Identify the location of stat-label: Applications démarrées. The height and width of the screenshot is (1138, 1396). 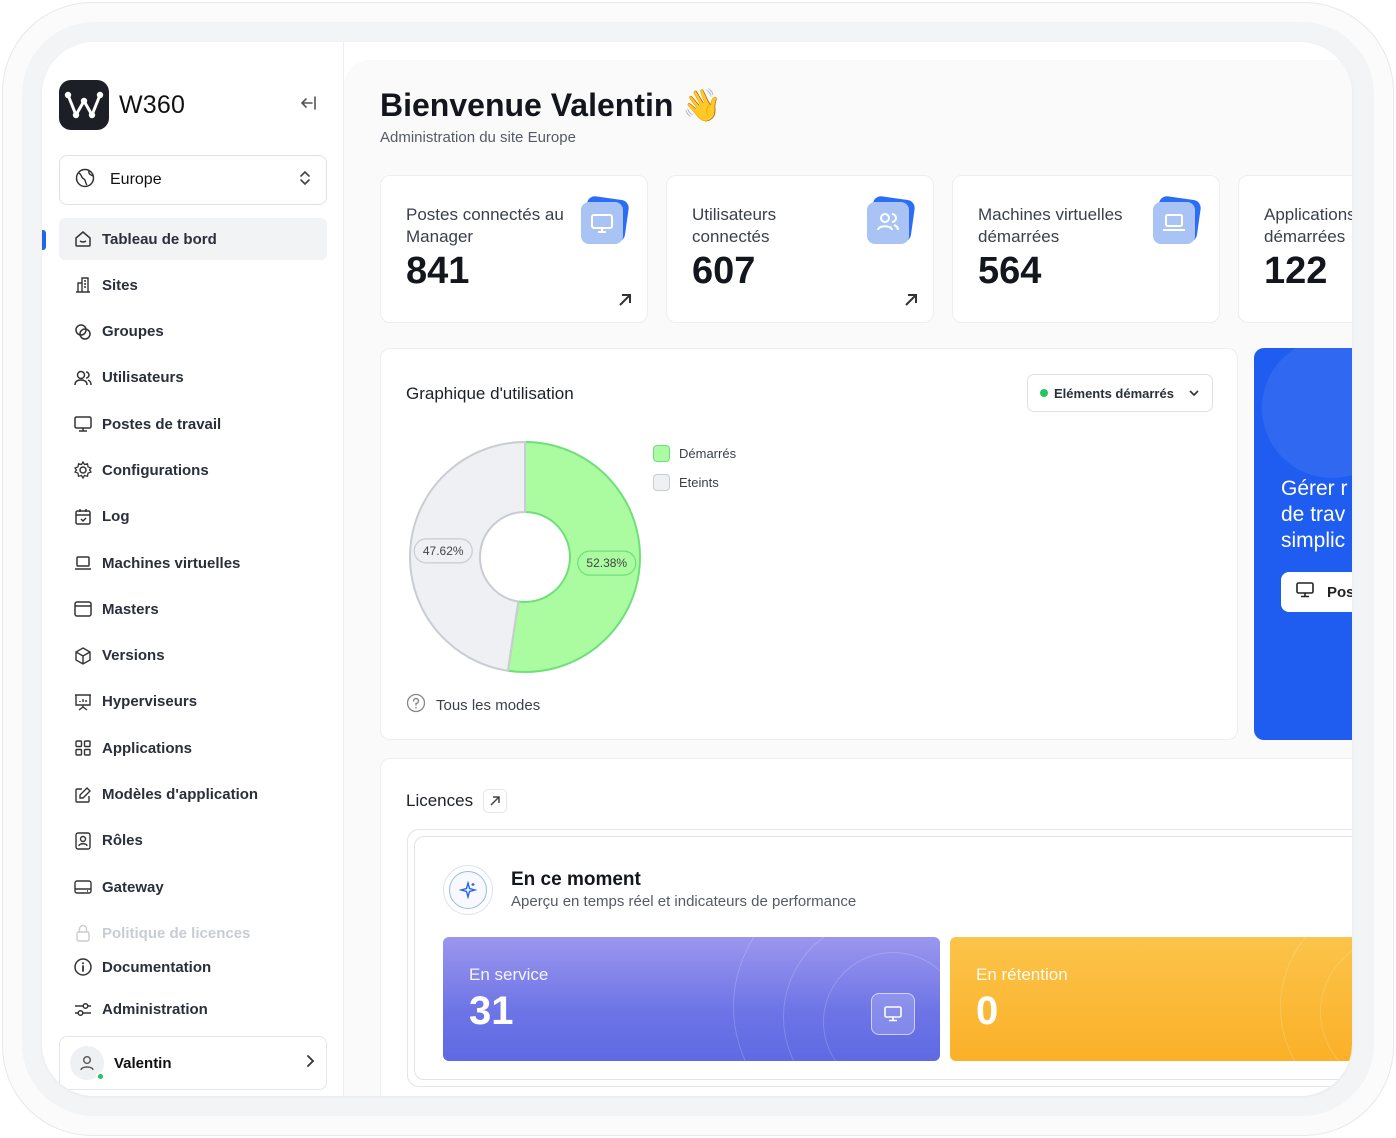
(1308, 225).